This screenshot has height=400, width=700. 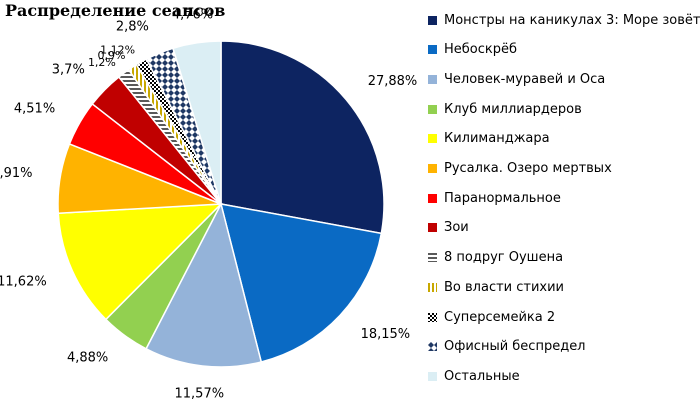 I want to click on legend-item-10: Во власти стихии, so click(x=496, y=287).